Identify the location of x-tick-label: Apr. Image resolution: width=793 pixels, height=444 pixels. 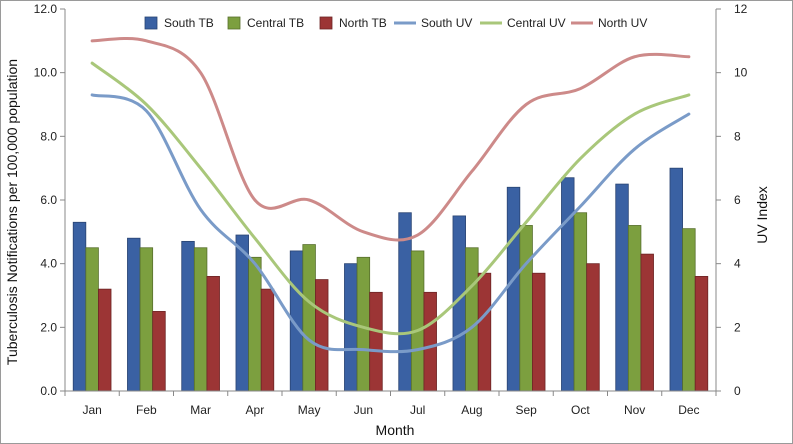
(255, 410).